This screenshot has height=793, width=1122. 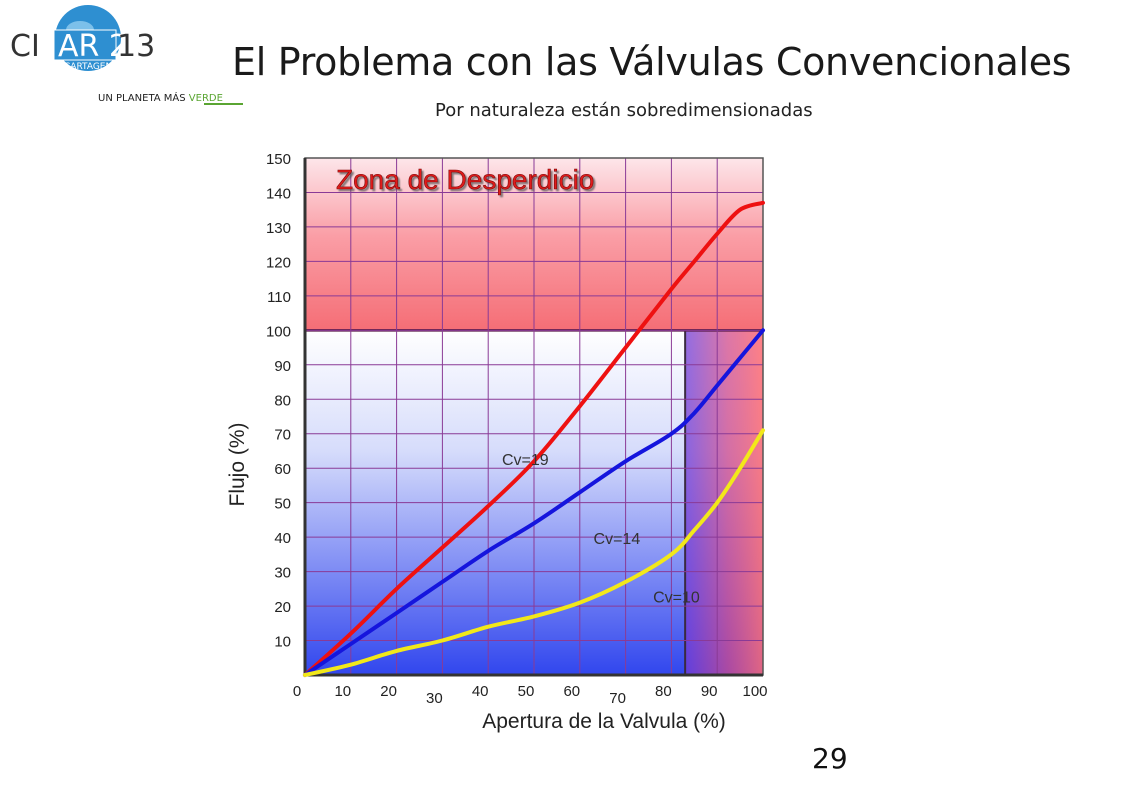 I want to click on logo-tagline: UN PLANETA MÁS VERDE, so click(x=160, y=97).